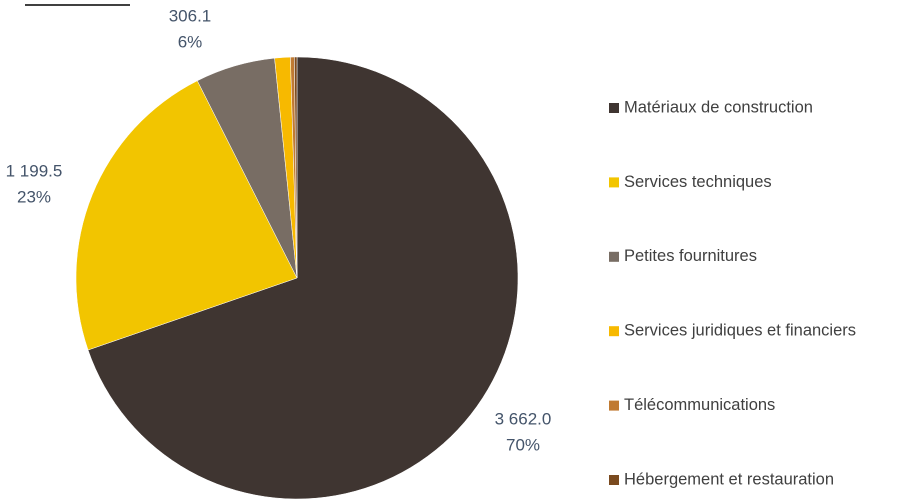  Describe the element at coordinates (718, 107) in the screenshot. I see `legend-label: Matériaux de construction` at that location.